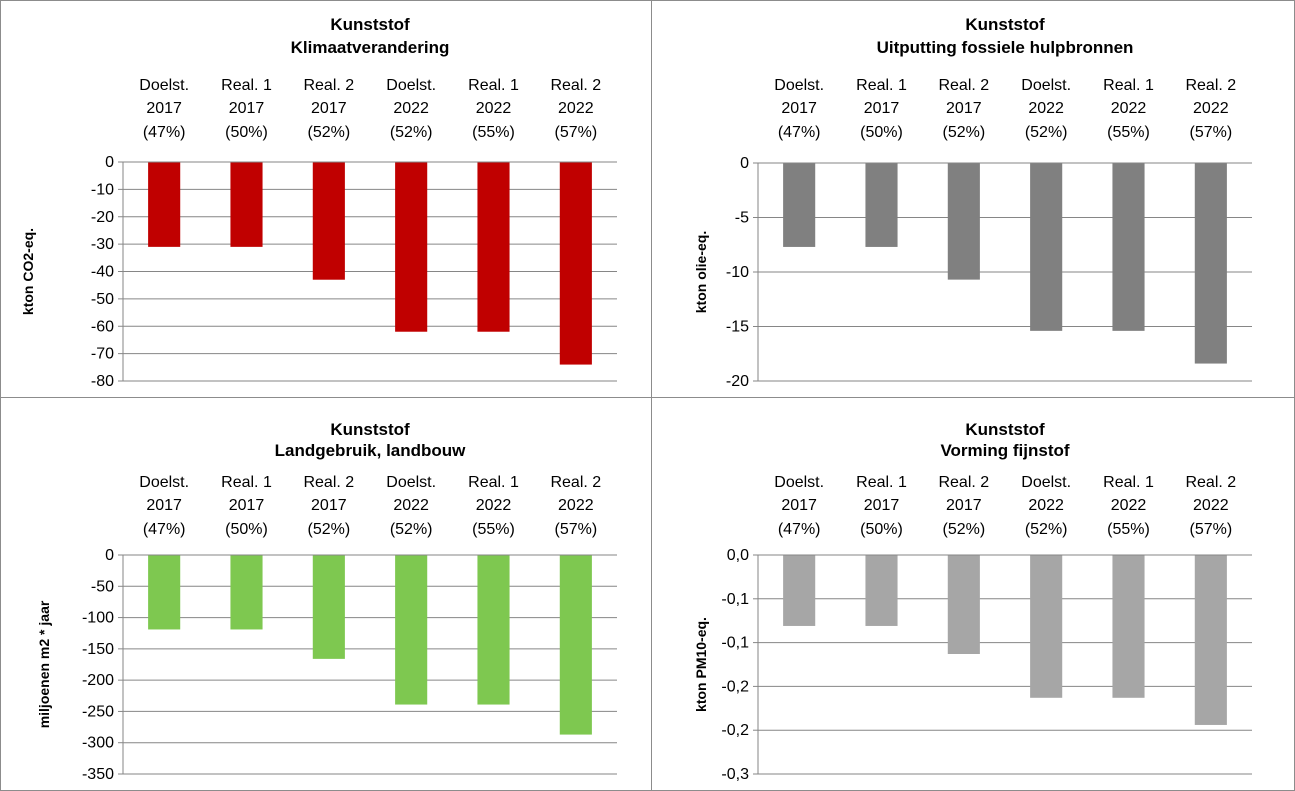  I want to click on chart-subtitle: Vorming fijnstof, so click(1004, 450).